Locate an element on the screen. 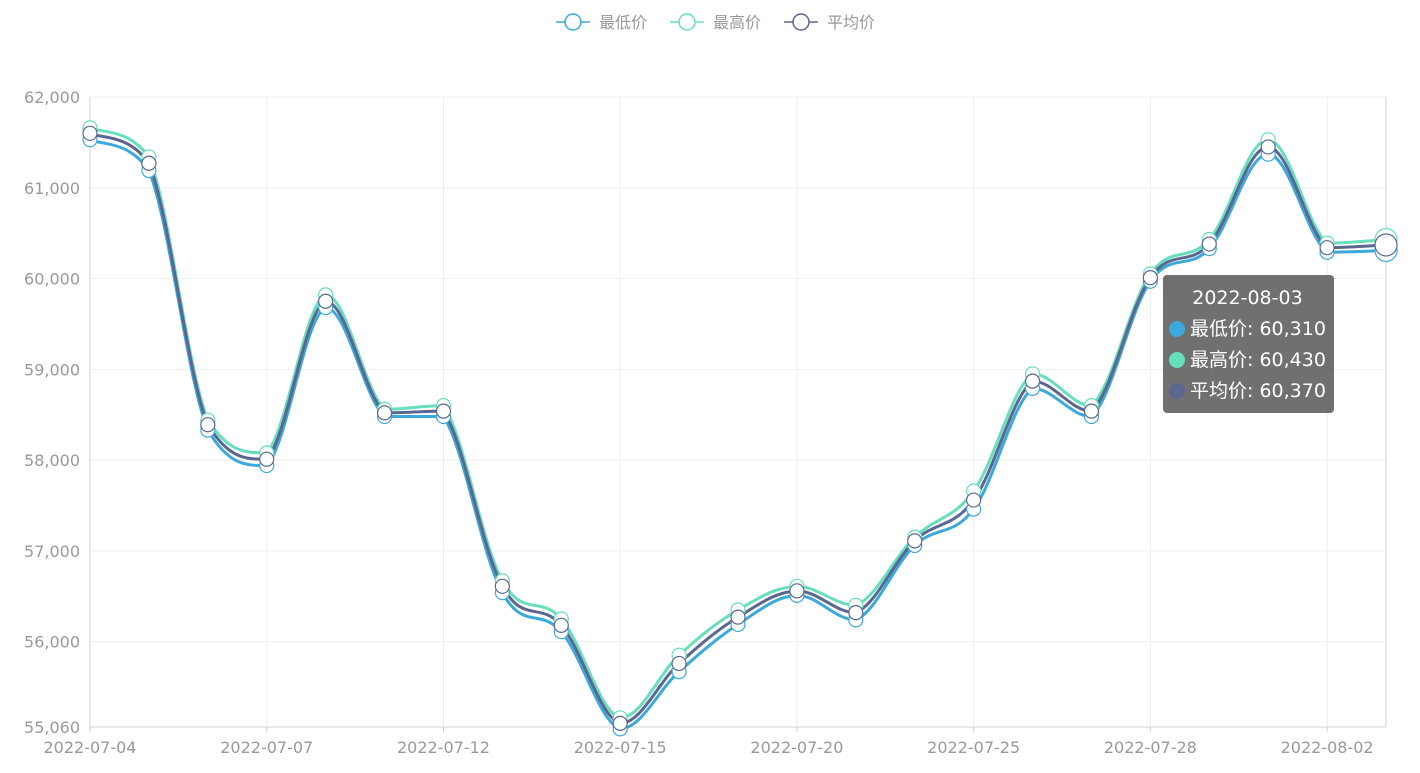 The width and height of the screenshot is (1420, 773). tooltip-dot-low is located at coordinates (1177, 329).